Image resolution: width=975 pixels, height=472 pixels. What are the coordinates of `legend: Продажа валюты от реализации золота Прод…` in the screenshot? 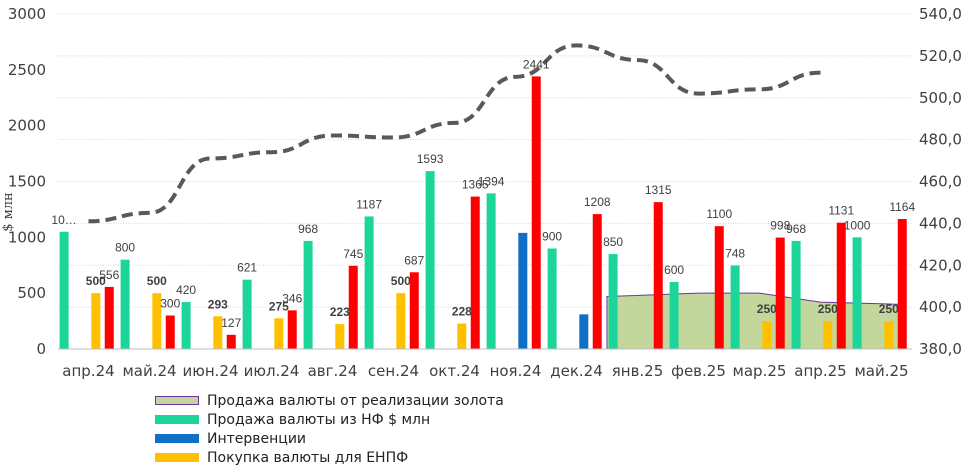 It's located at (329, 429).